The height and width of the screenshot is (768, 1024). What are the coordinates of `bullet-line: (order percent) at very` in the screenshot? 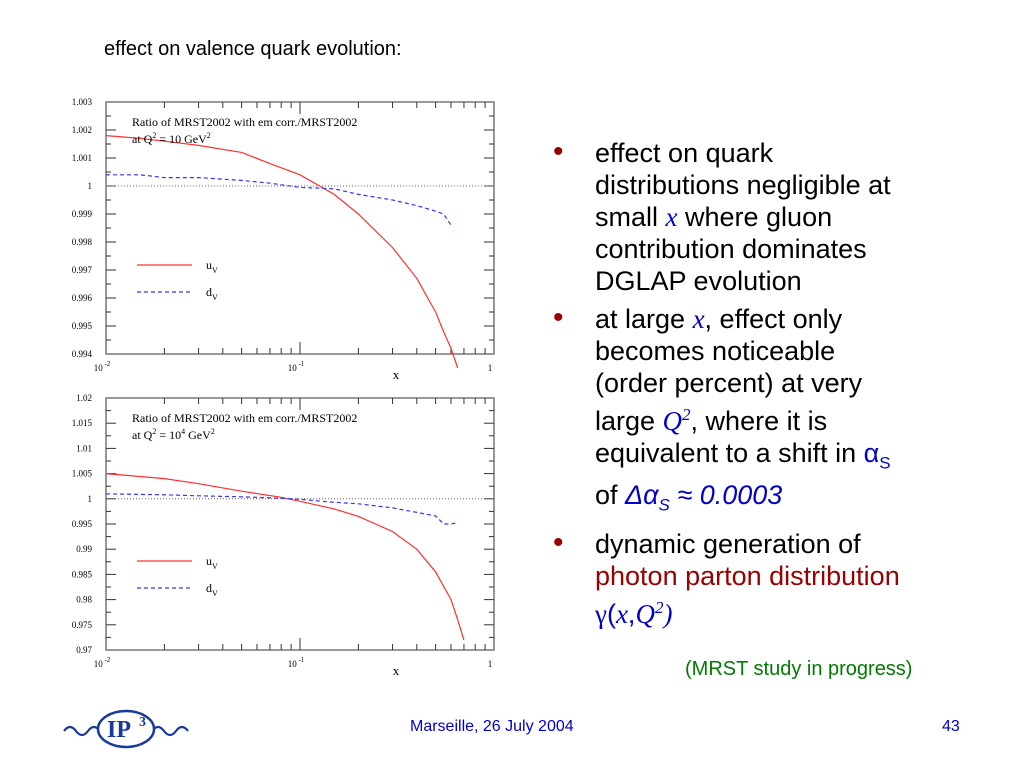 It's located at (729, 383).